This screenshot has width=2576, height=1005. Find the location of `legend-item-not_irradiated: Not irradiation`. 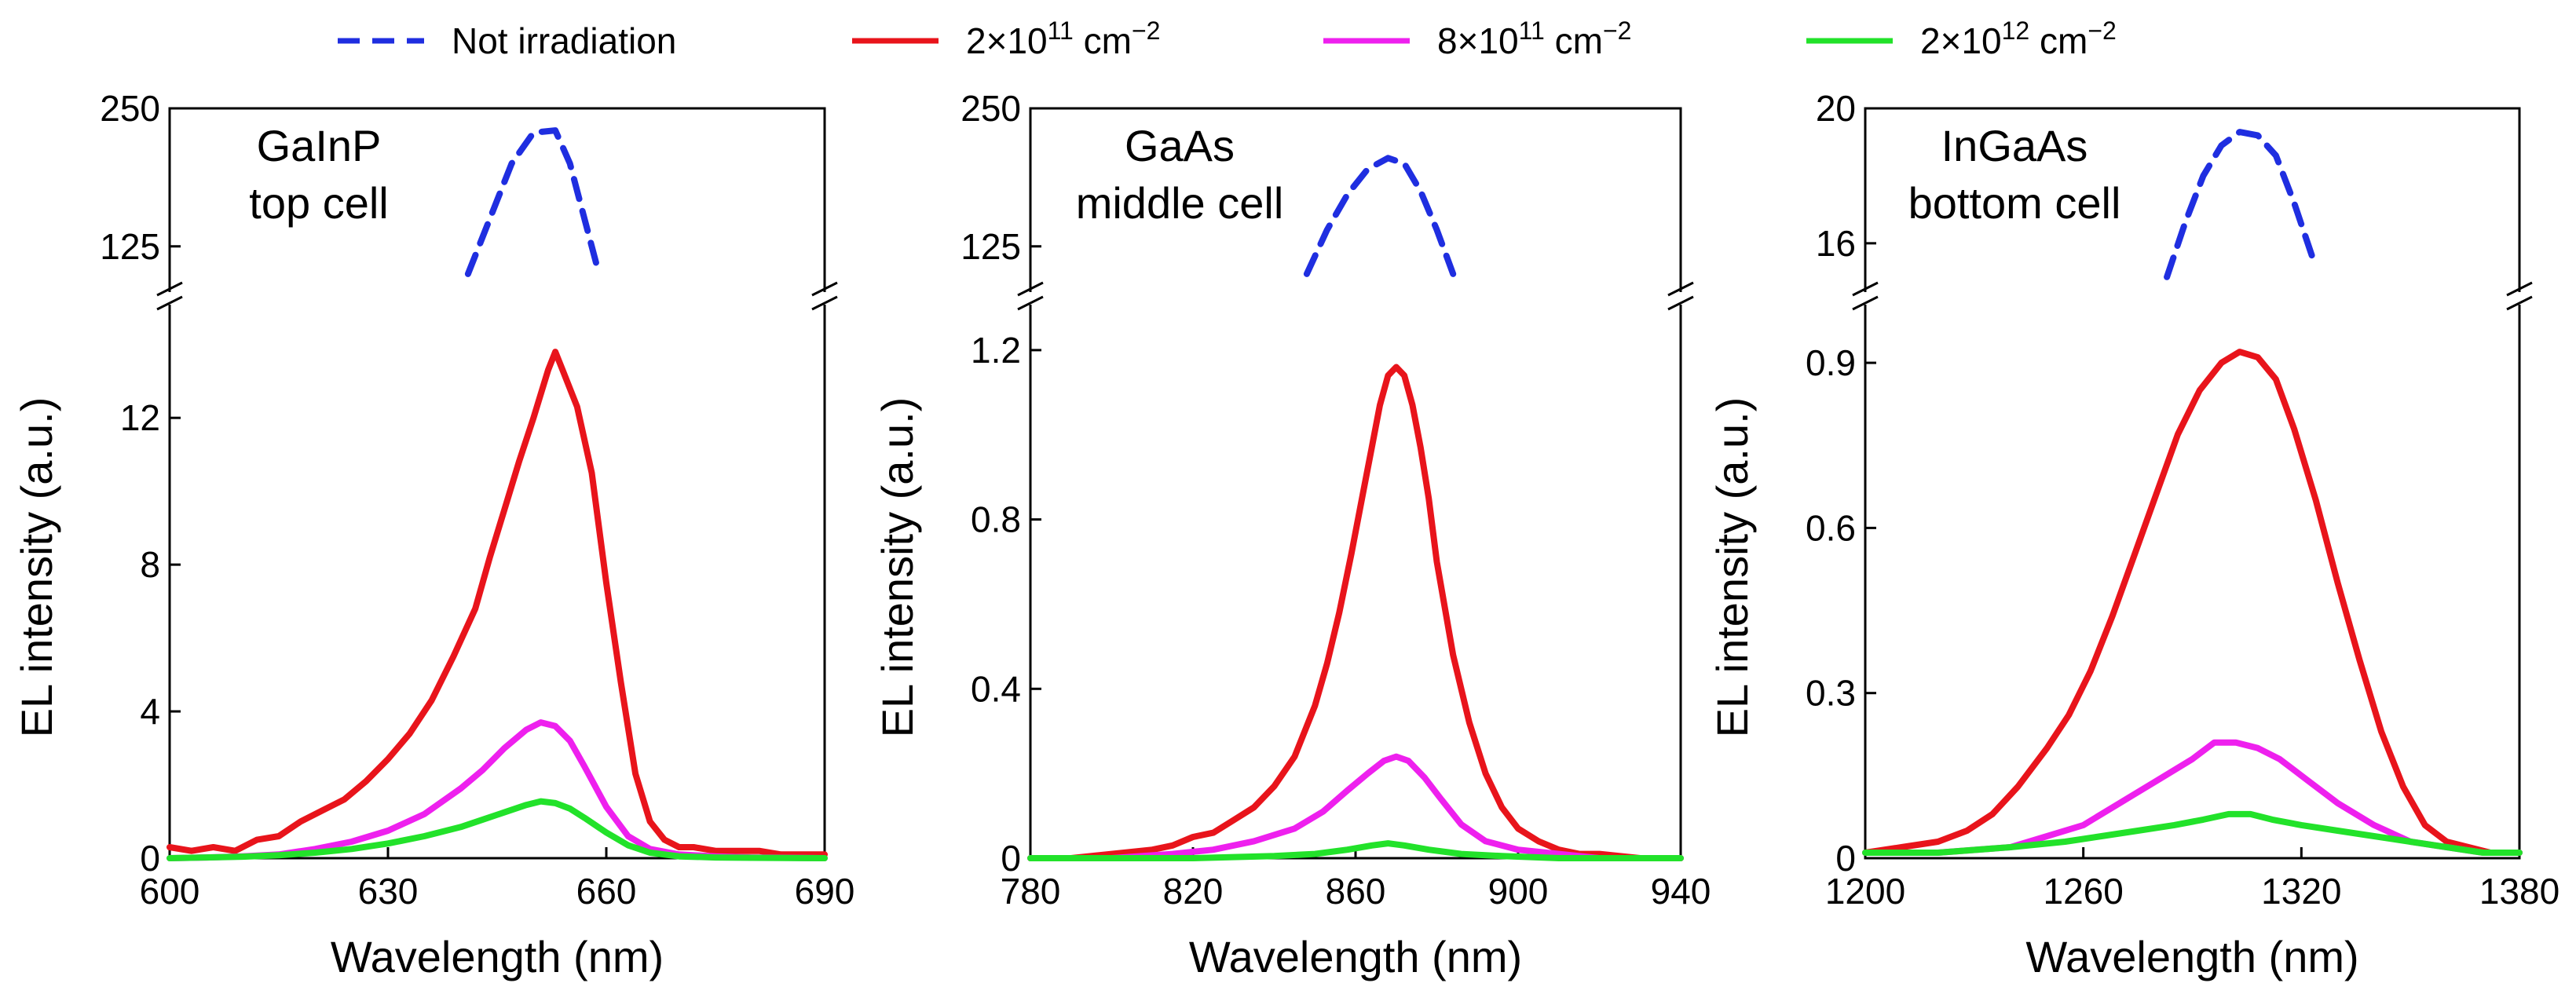

legend-item-not_irradiated: Not irradiation is located at coordinates (507, 40).